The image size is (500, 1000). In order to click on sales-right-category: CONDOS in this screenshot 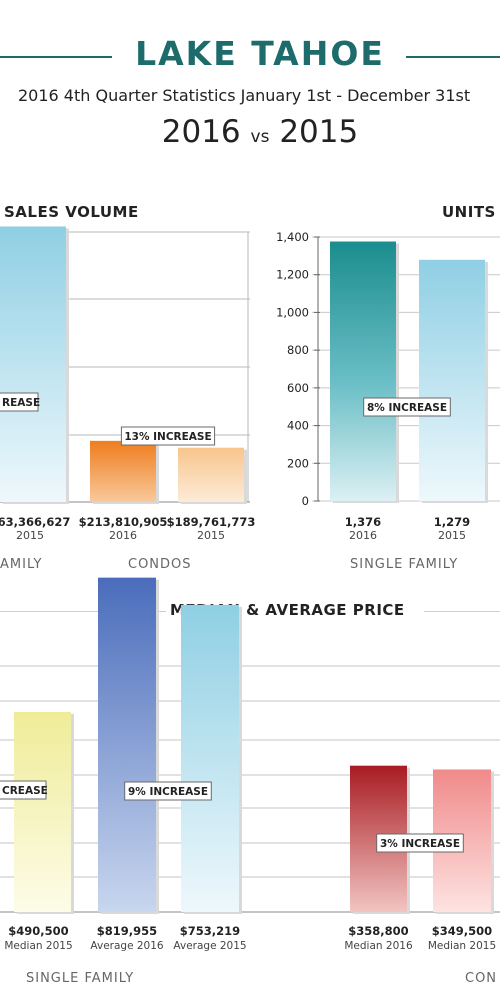, I will do `click(160, 564)`.